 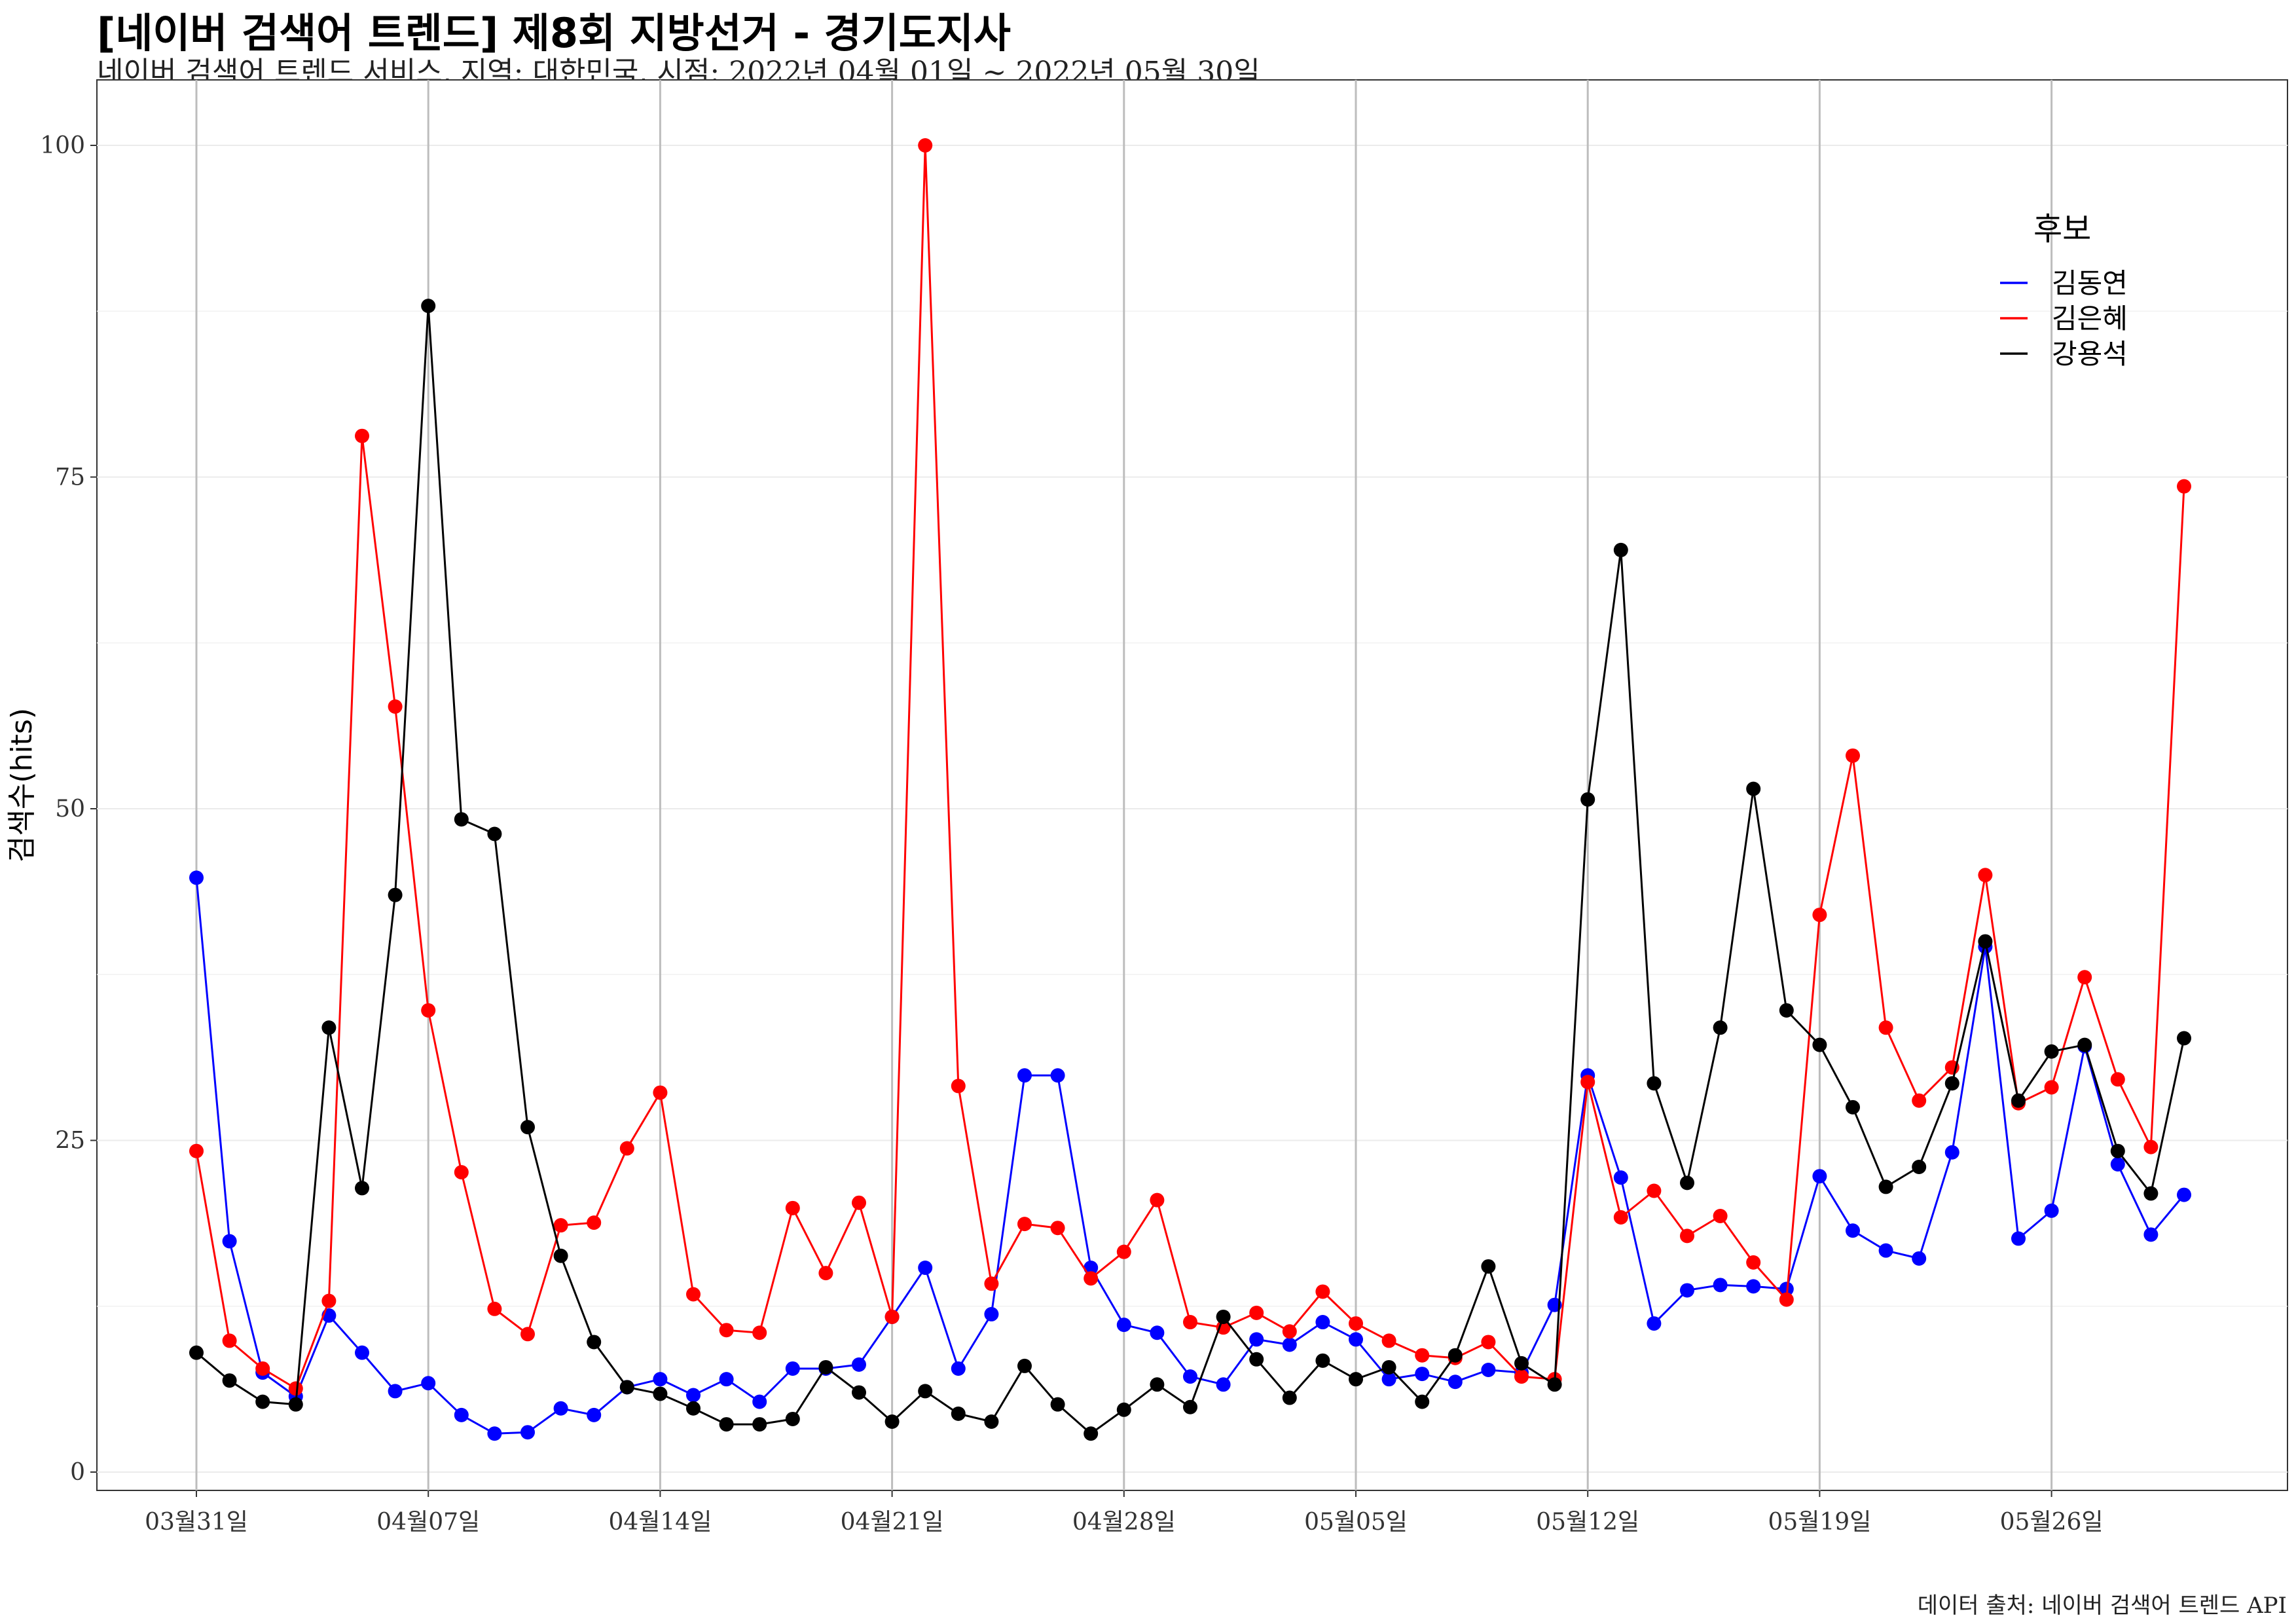 I want to click on x-tick-label: 04월07일, so click(x=428, y=1522).